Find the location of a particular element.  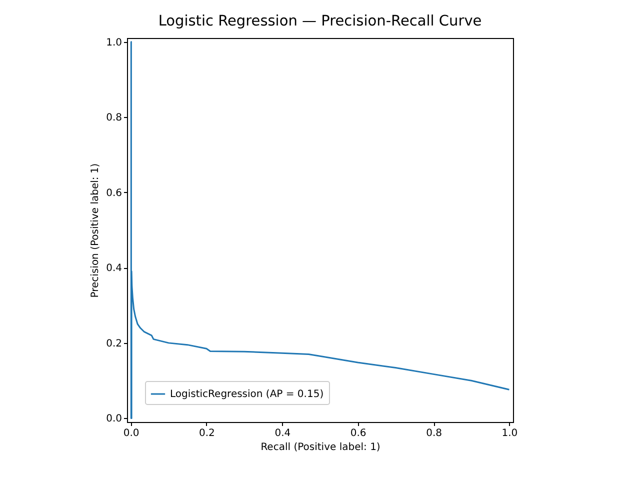

y-axis-title: Precision (Positive label: 1) is located at coordinates (96, 230).